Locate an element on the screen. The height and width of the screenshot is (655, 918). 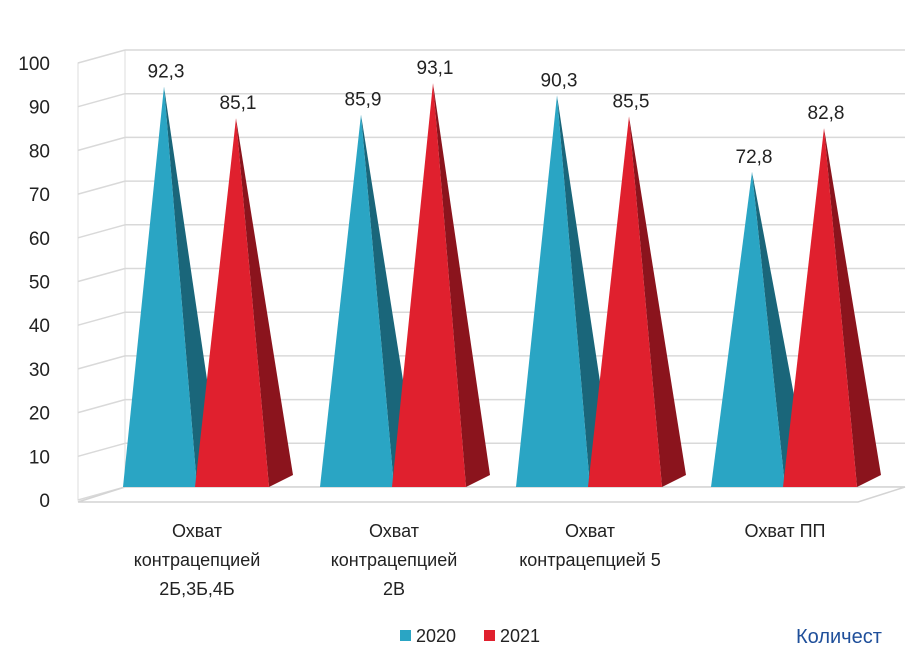
y-tick-label: 100 is located at coordinates (34, 64).